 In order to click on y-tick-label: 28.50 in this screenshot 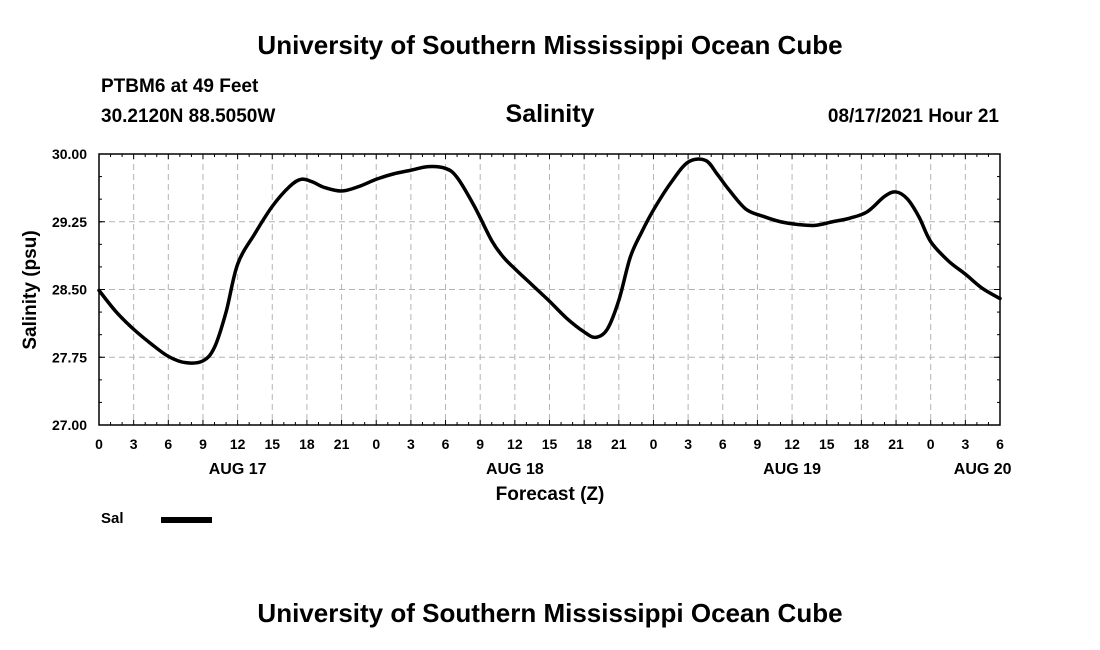, I will do `click(69, 290)`.